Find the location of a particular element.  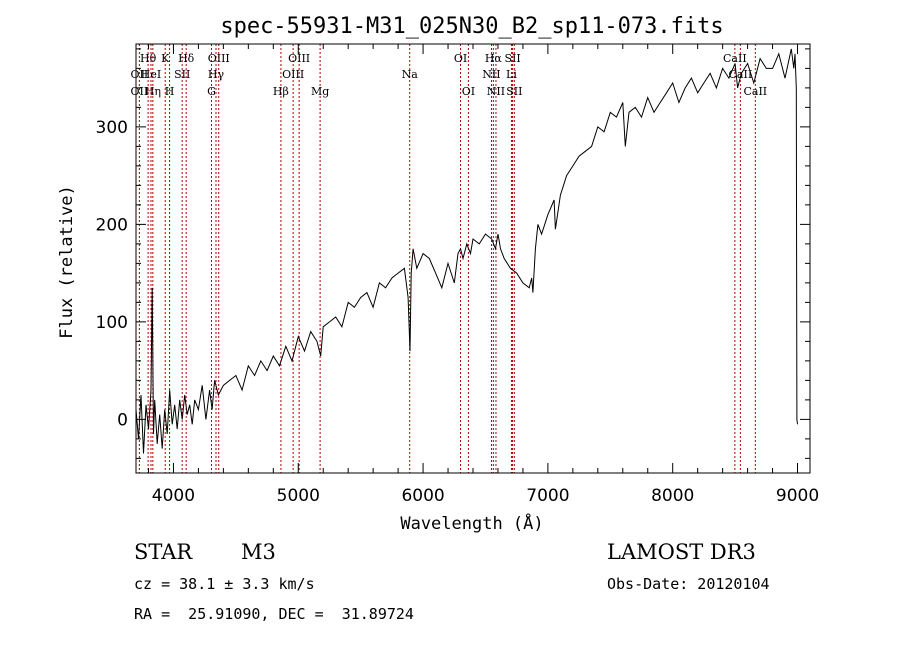

y-tick-label: 200 is located at coordinates (112, 225).